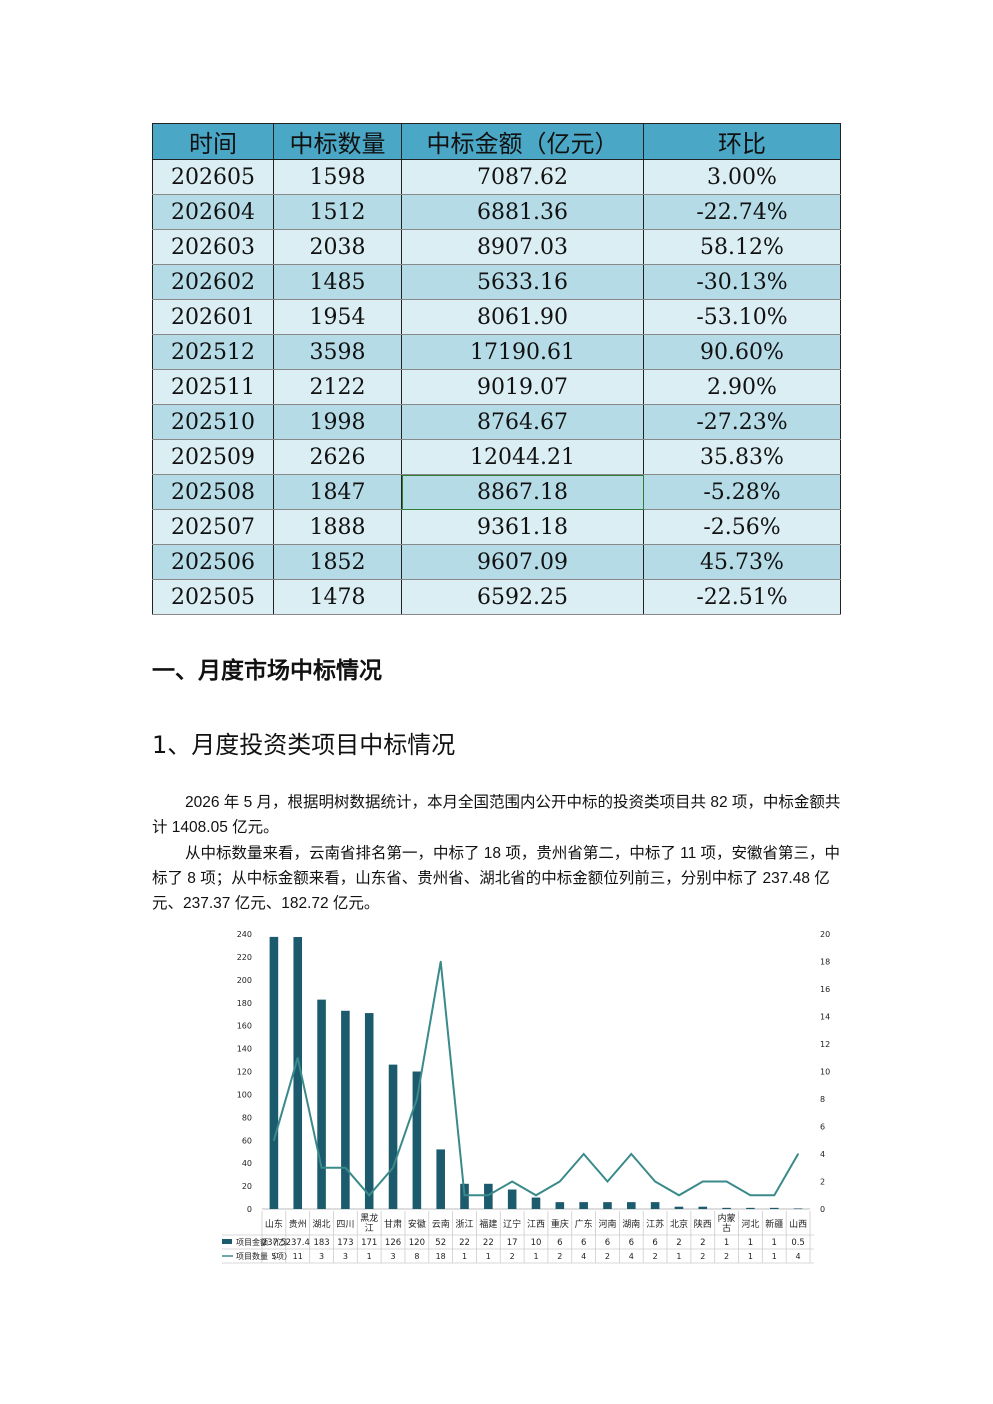  Describe the element at coordinates (607, 1224) in the screenshot. I see `x-tick-label: 河南` at that location.